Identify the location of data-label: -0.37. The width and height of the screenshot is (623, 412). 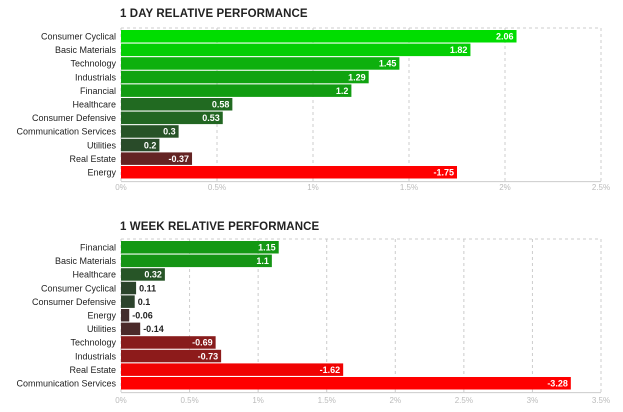
(179, 159).